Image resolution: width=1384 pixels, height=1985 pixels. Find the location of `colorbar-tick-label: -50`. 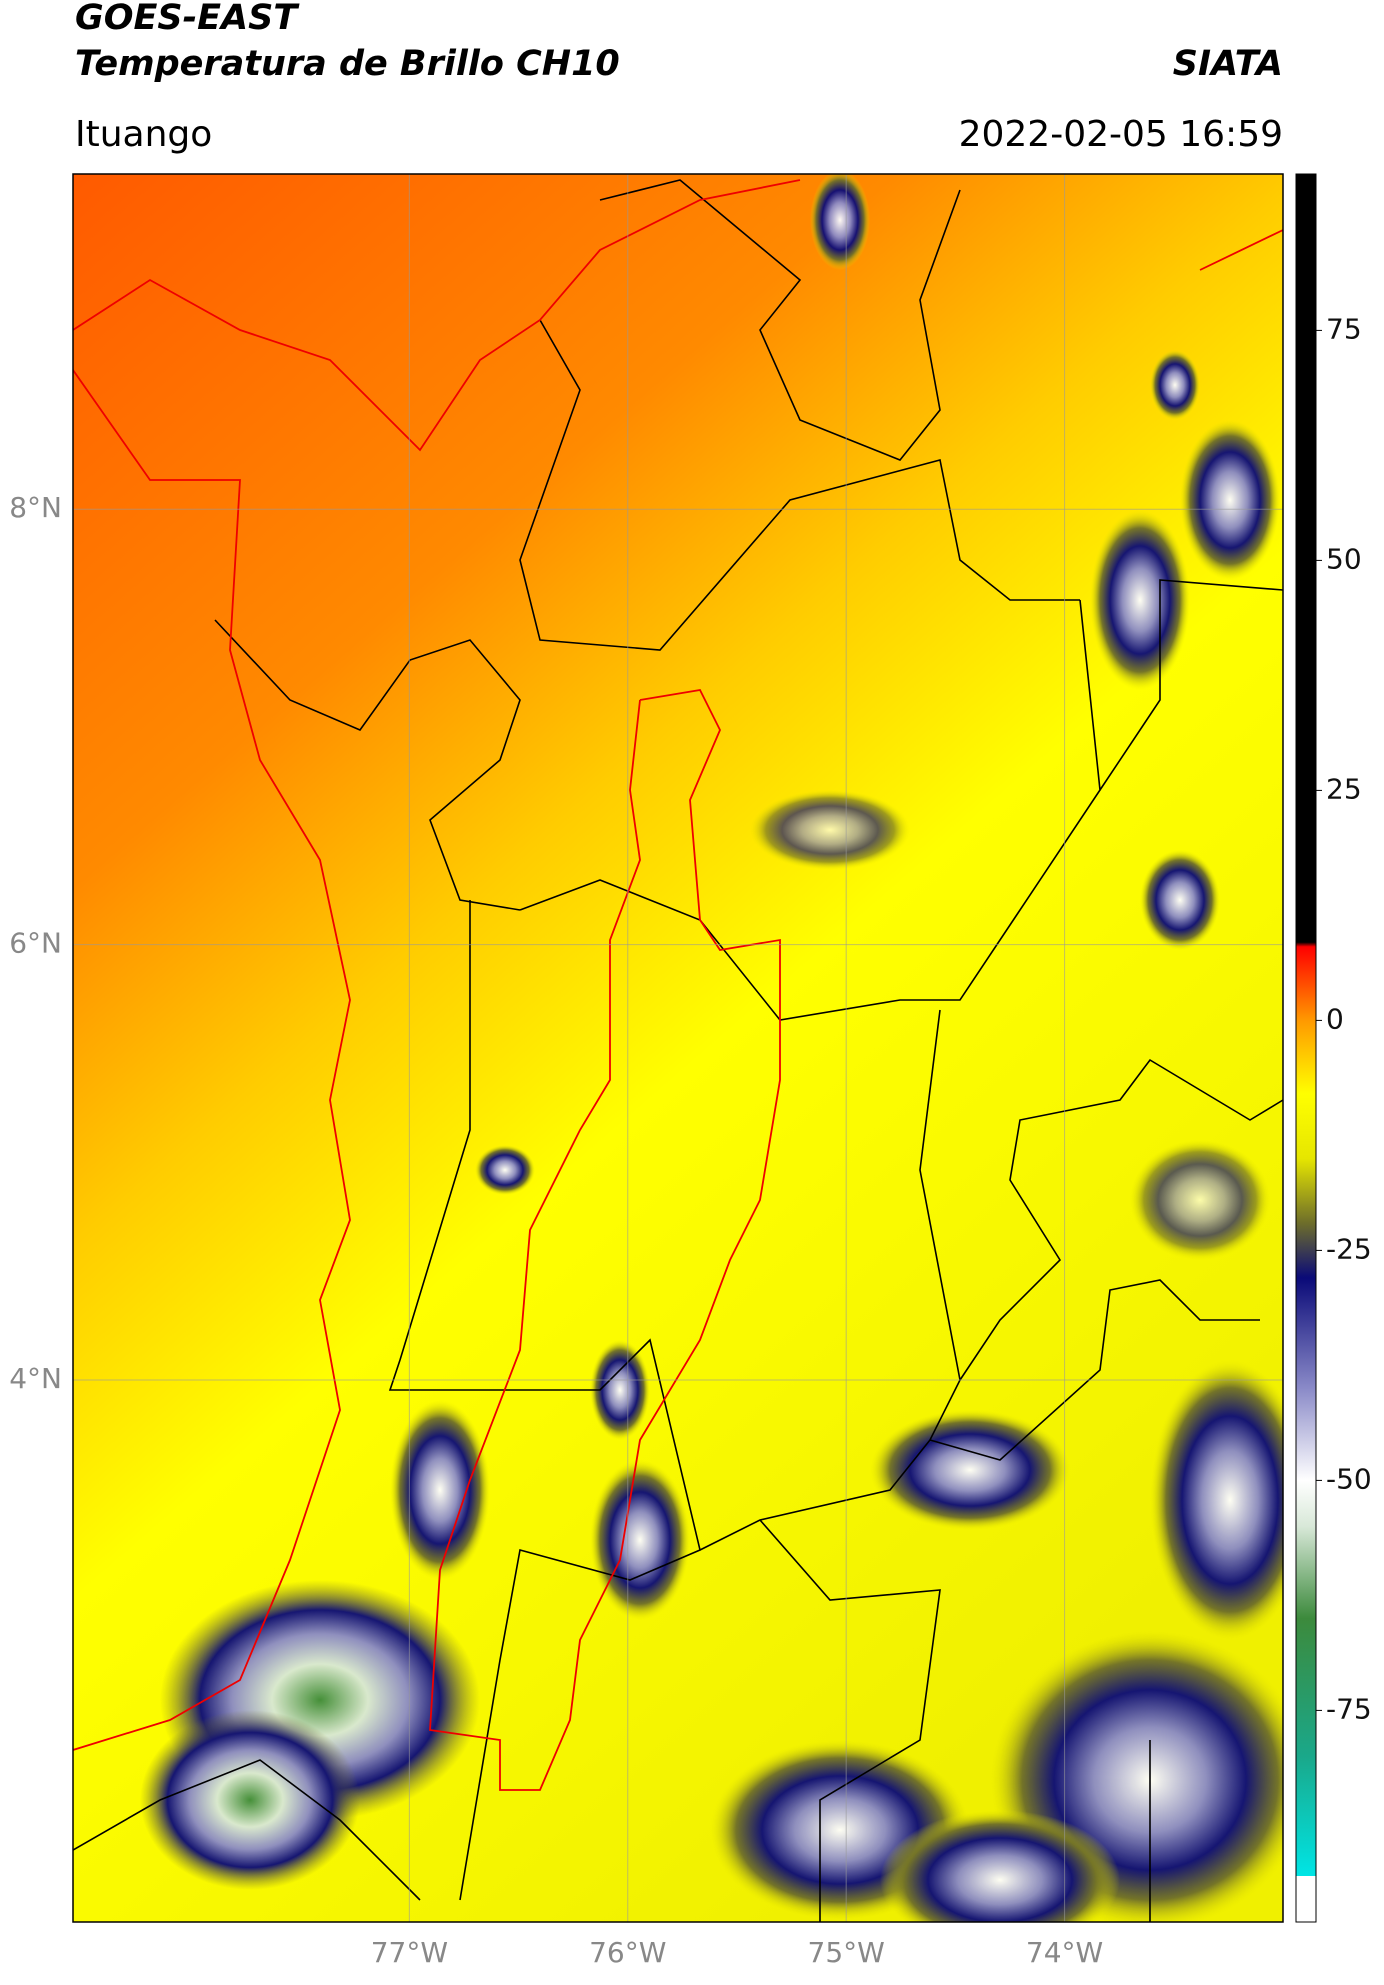

colorbar-tick-label: -50 is located at coordinates (1349, 1478).